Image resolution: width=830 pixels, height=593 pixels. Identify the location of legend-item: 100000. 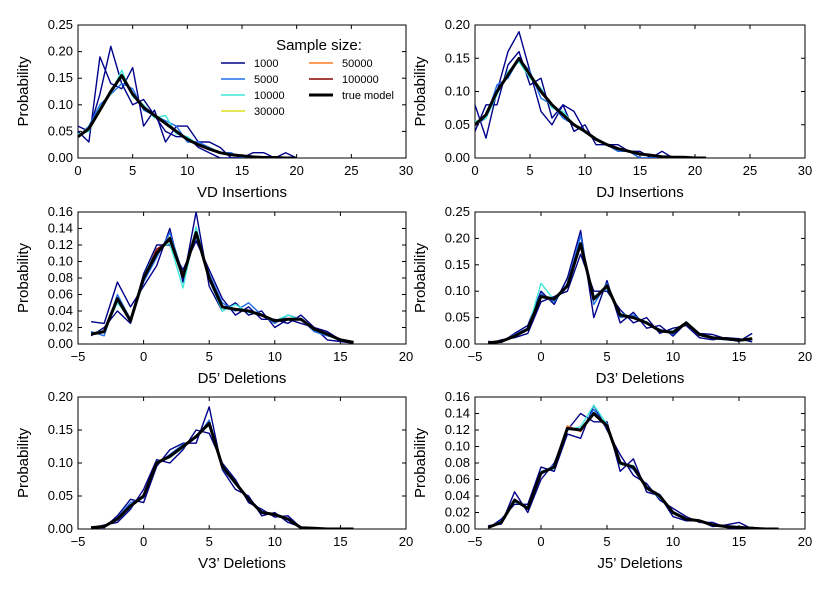
(344, 80).